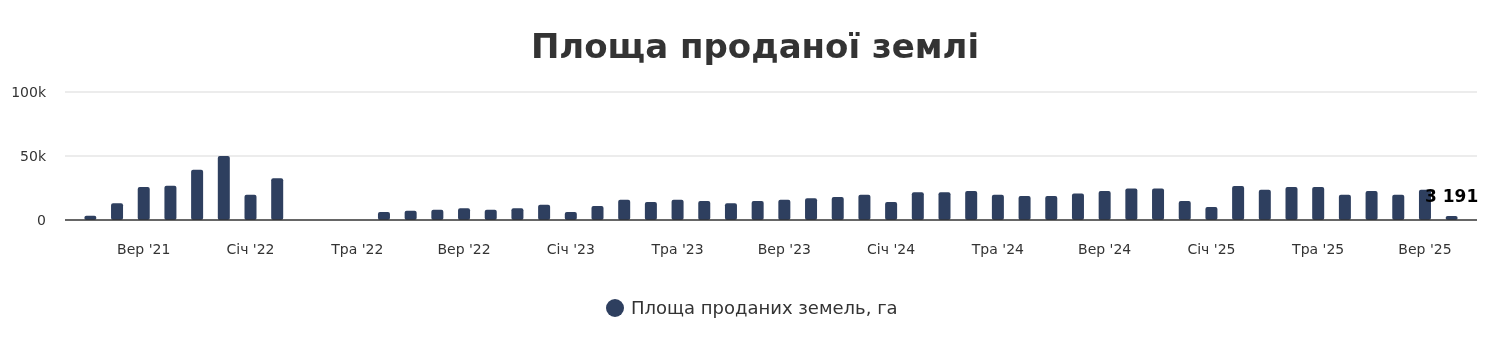 This screenshot has width=1490, height=347. What do you see at coordinates (997, 249) in the screenshot?
I see `x-tick-label: Тра '24` at bounding box center [997, 249].